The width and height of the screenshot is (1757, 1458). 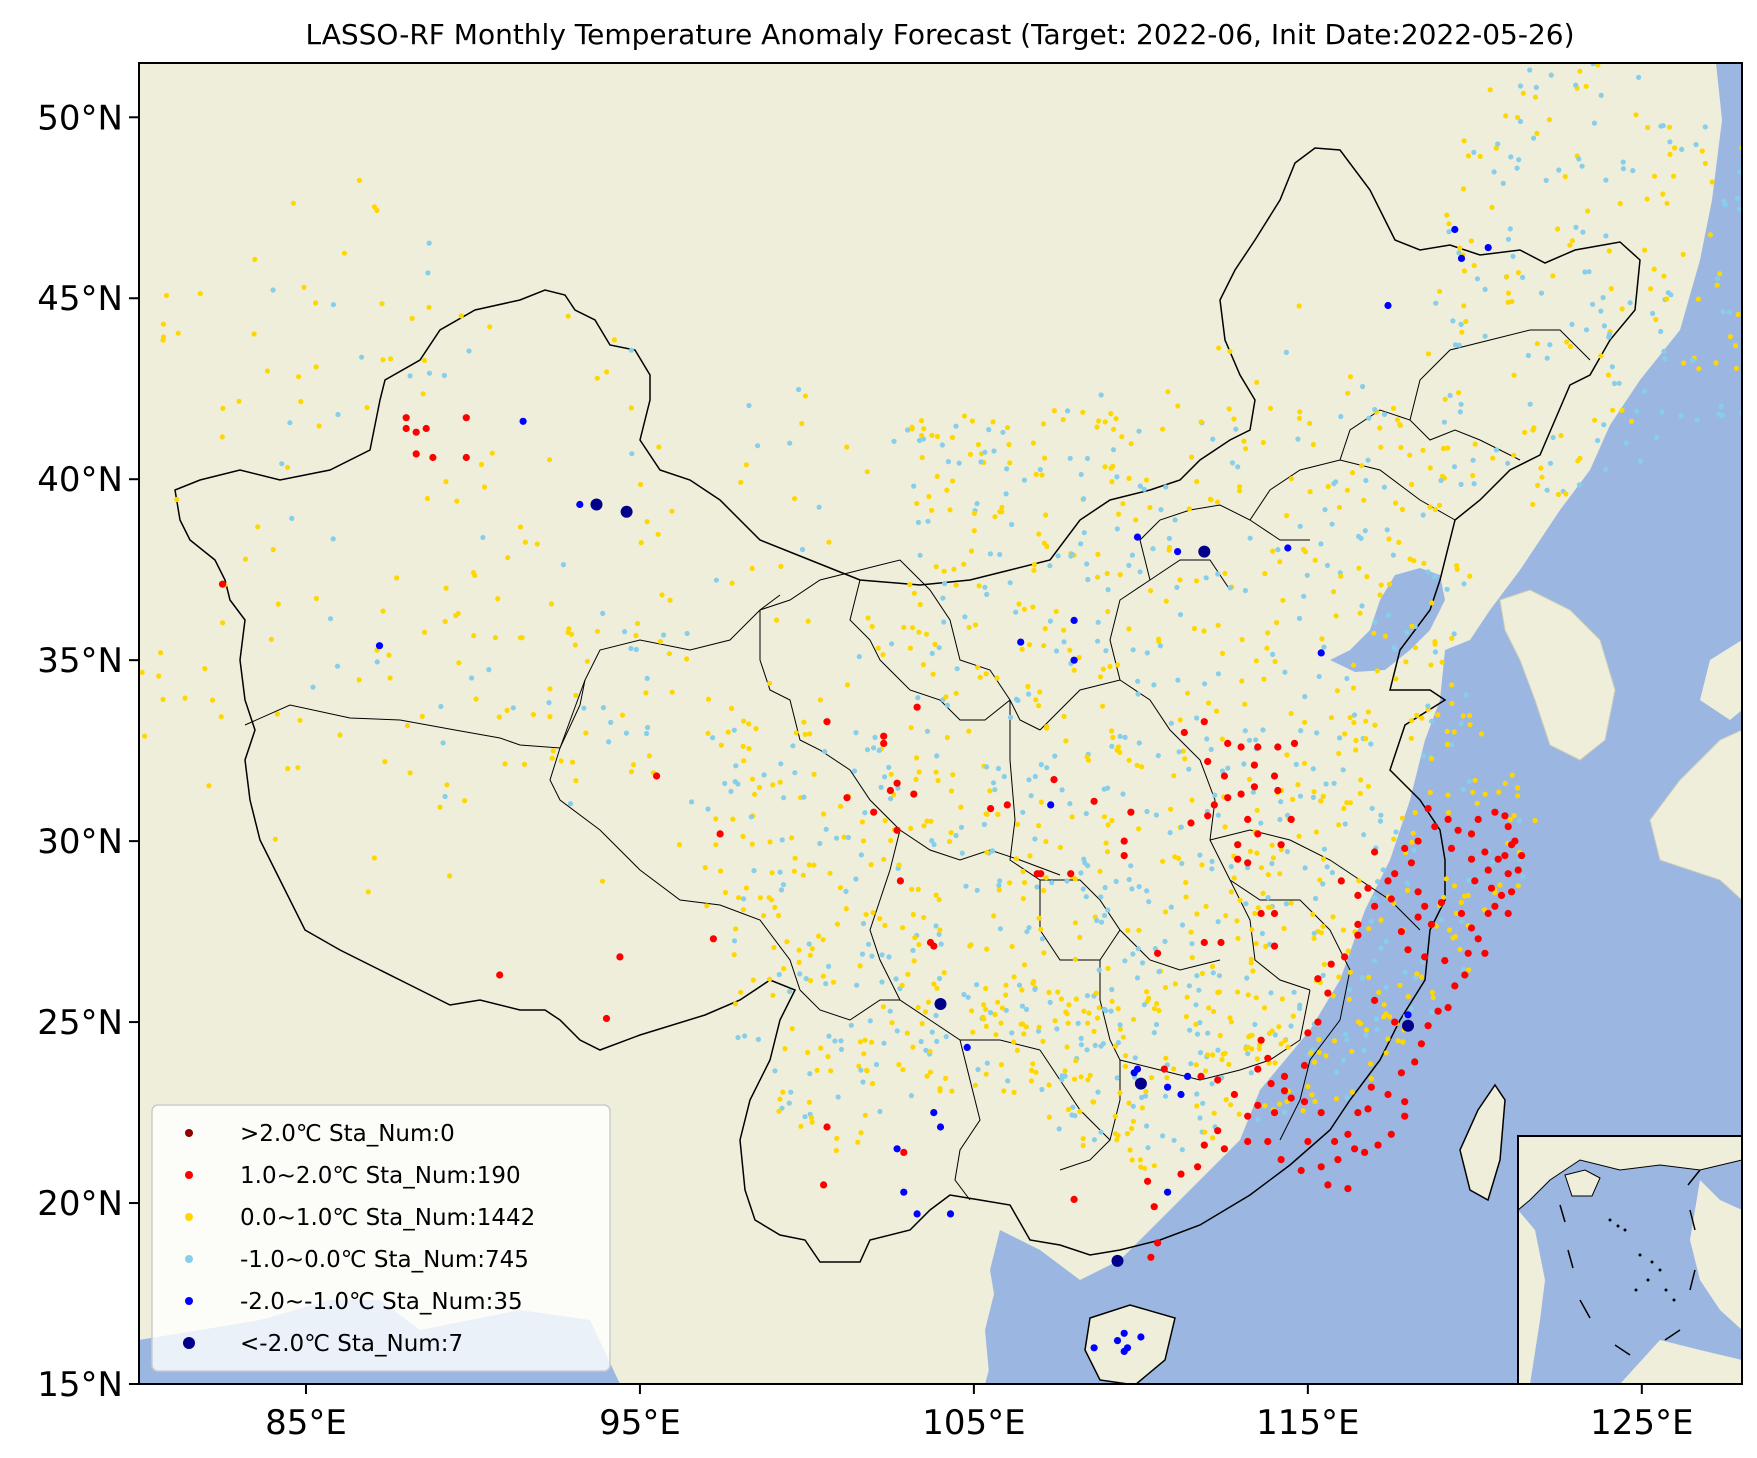 What do you see at coordinates (973, 1423) in the screenshot?
I see `x-tick-label: 105°E` at bounding box center [973, 1423].